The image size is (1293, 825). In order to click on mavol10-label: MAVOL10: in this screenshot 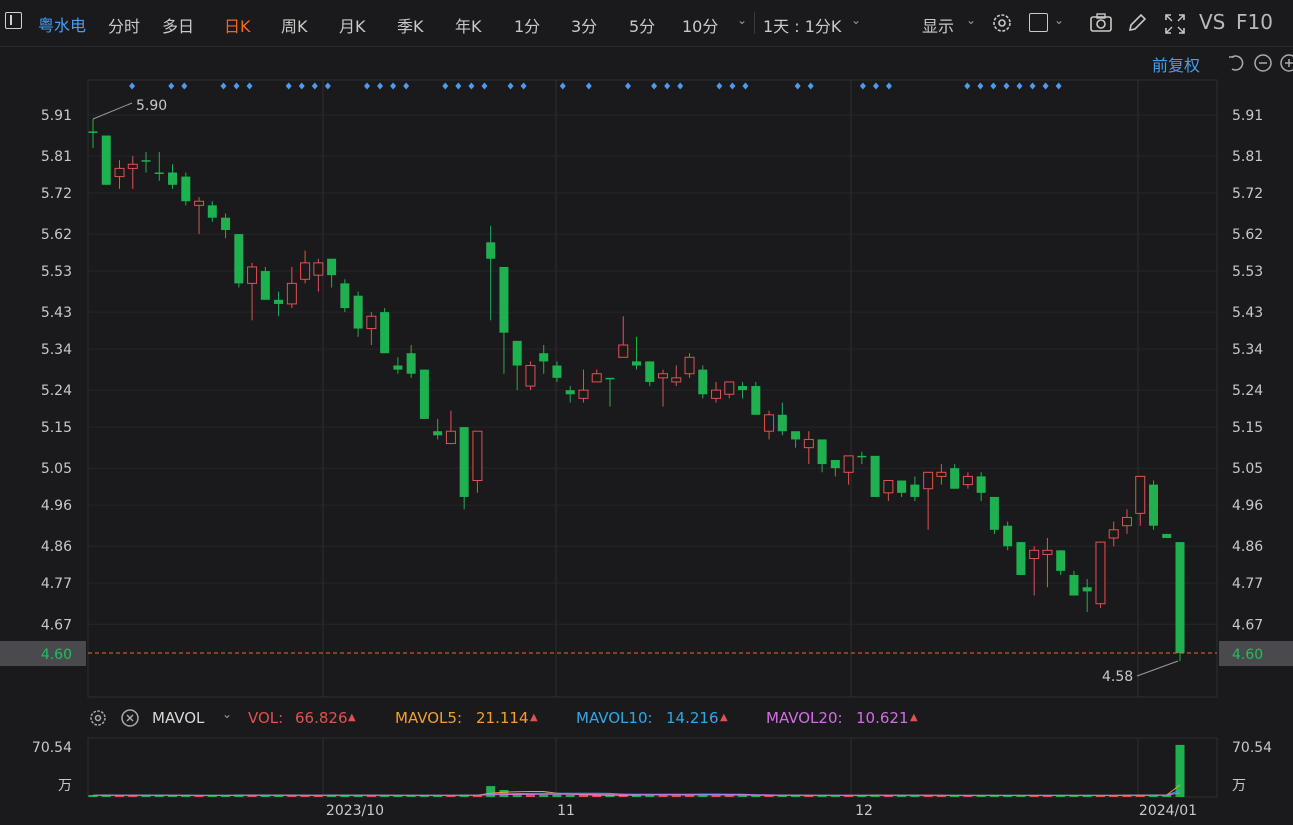, I will do `click(614, 718)`.